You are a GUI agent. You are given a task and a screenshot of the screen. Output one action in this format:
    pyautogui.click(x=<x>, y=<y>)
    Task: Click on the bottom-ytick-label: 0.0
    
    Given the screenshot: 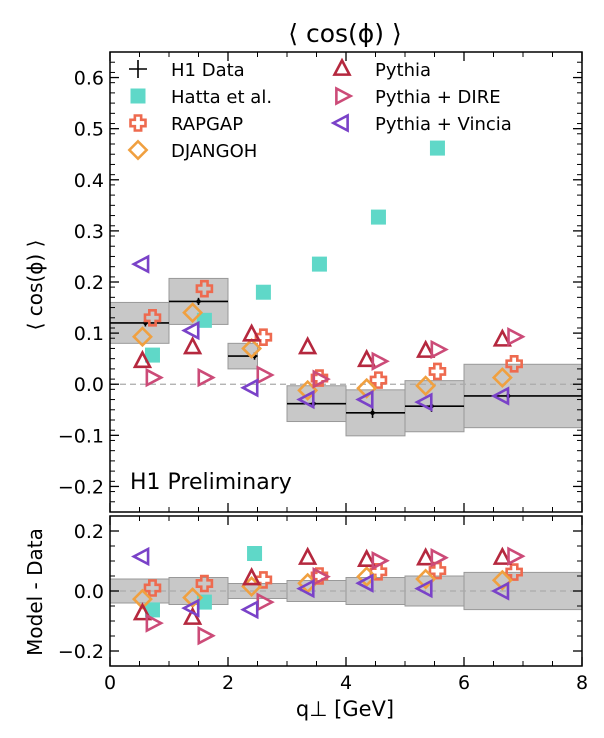 What is the action you would take?
    pyautogui.click(x=89, y=592)
    